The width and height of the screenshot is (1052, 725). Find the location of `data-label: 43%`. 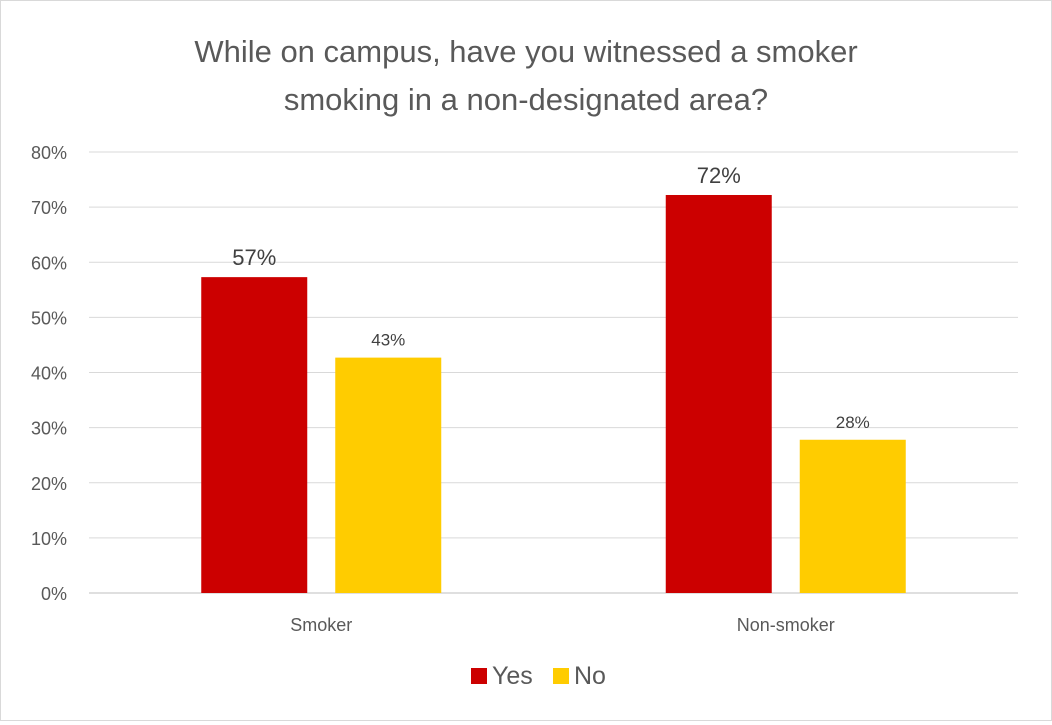

data-label: 43% is located at coordinates (388, 340).